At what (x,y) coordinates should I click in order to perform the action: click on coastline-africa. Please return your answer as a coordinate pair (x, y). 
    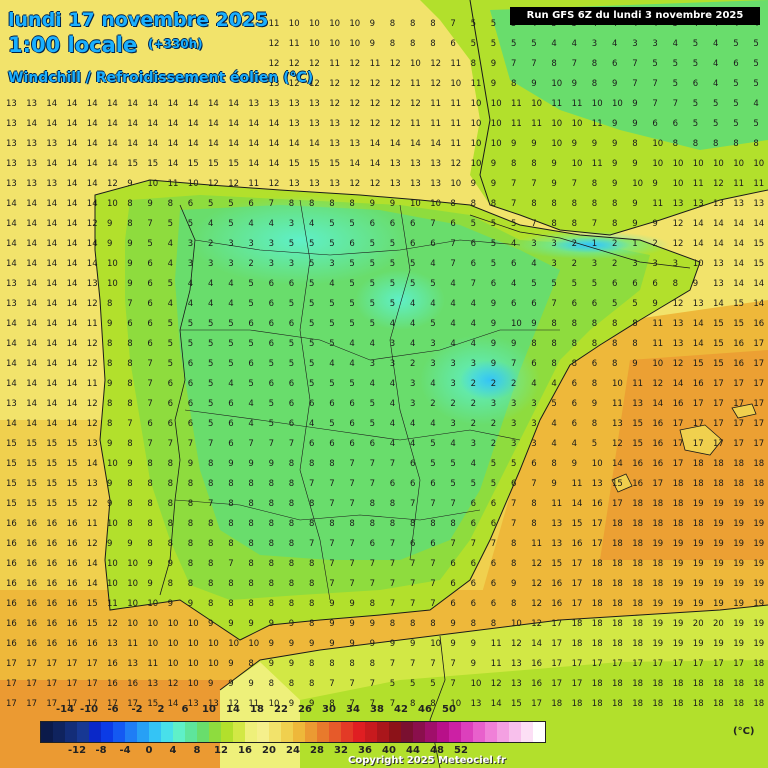
    Looking at the image, I should click on (493, 647).